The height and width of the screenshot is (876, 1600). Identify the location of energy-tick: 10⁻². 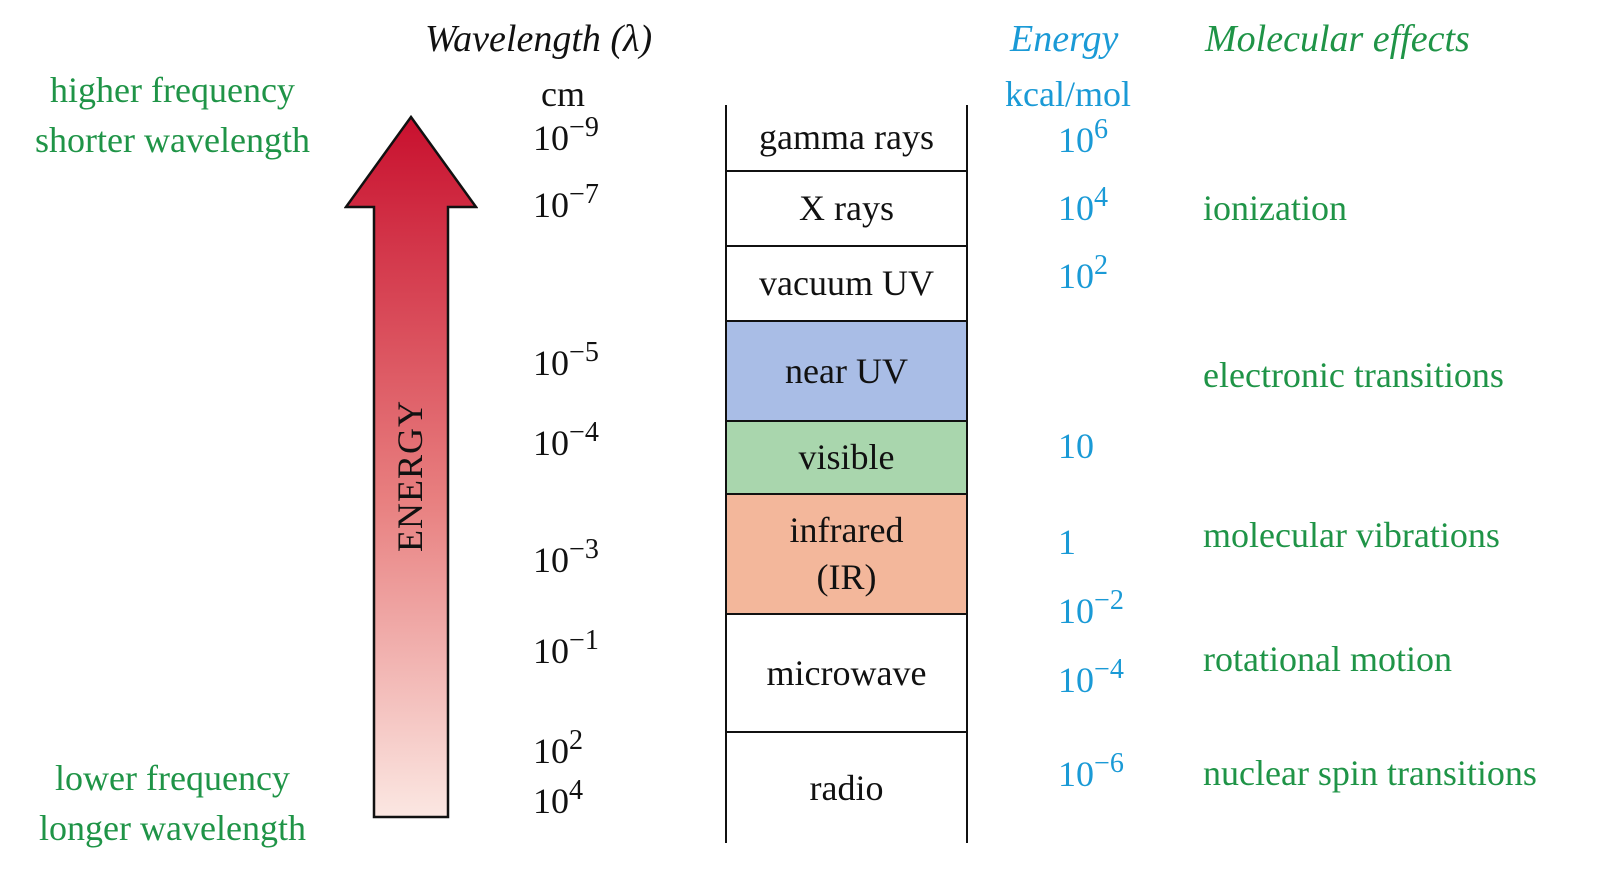
(1091, 608).